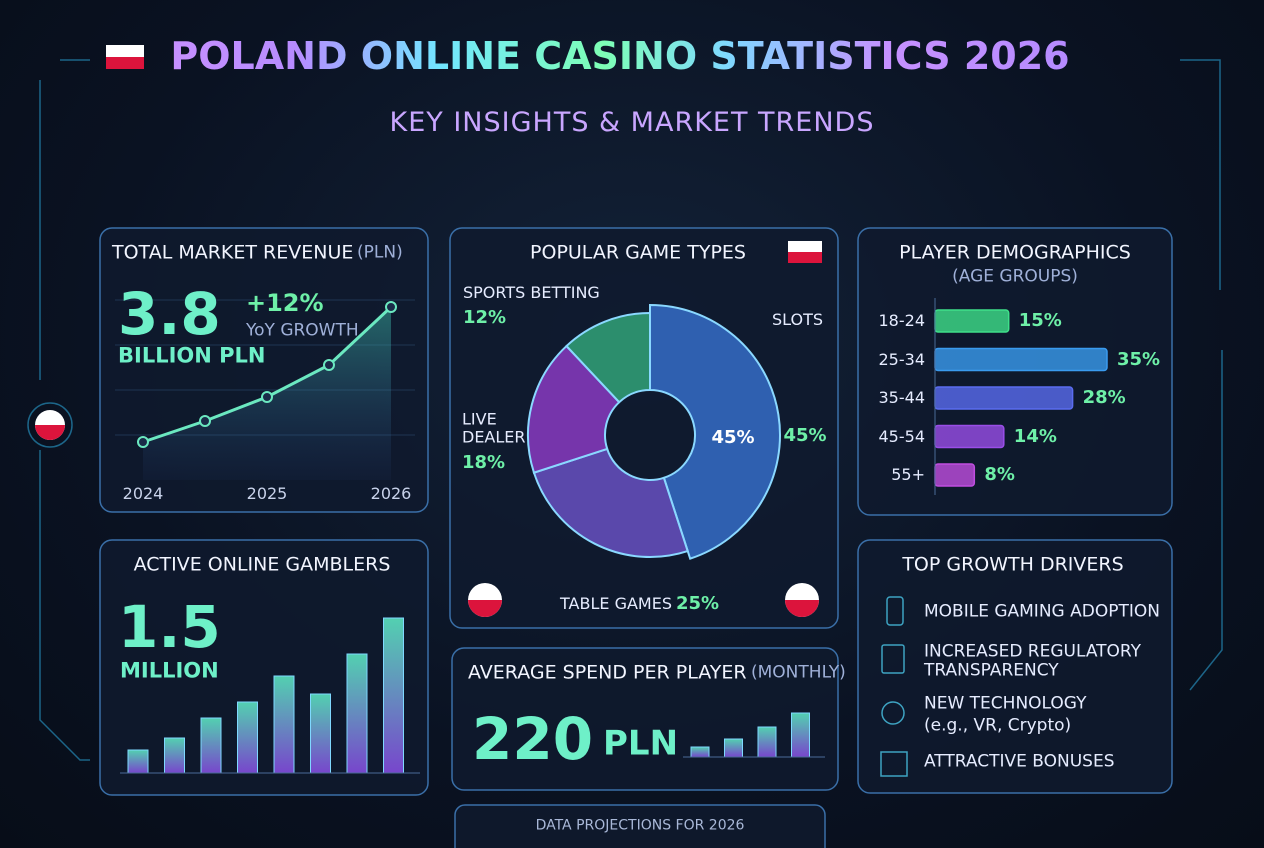  What do you see at coordinates (531, 293) in the screenshot?
I see `slice-label: SPORTS BETTING` at bounding box center [531, 293].